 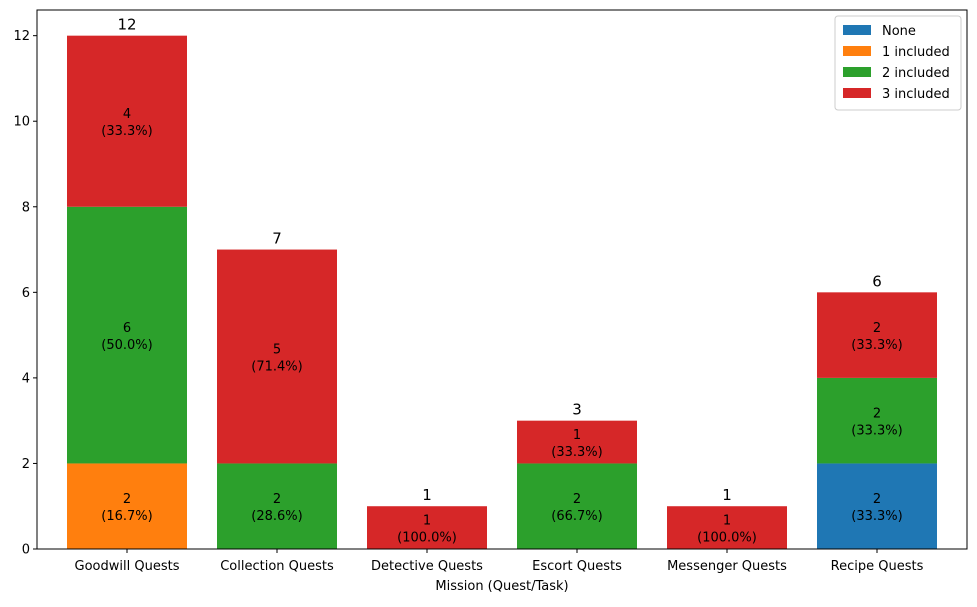 What do you see at coordinates (127, 114) in the screenshot?
I see `segment-label: 4` at bounding box center [127, 114].